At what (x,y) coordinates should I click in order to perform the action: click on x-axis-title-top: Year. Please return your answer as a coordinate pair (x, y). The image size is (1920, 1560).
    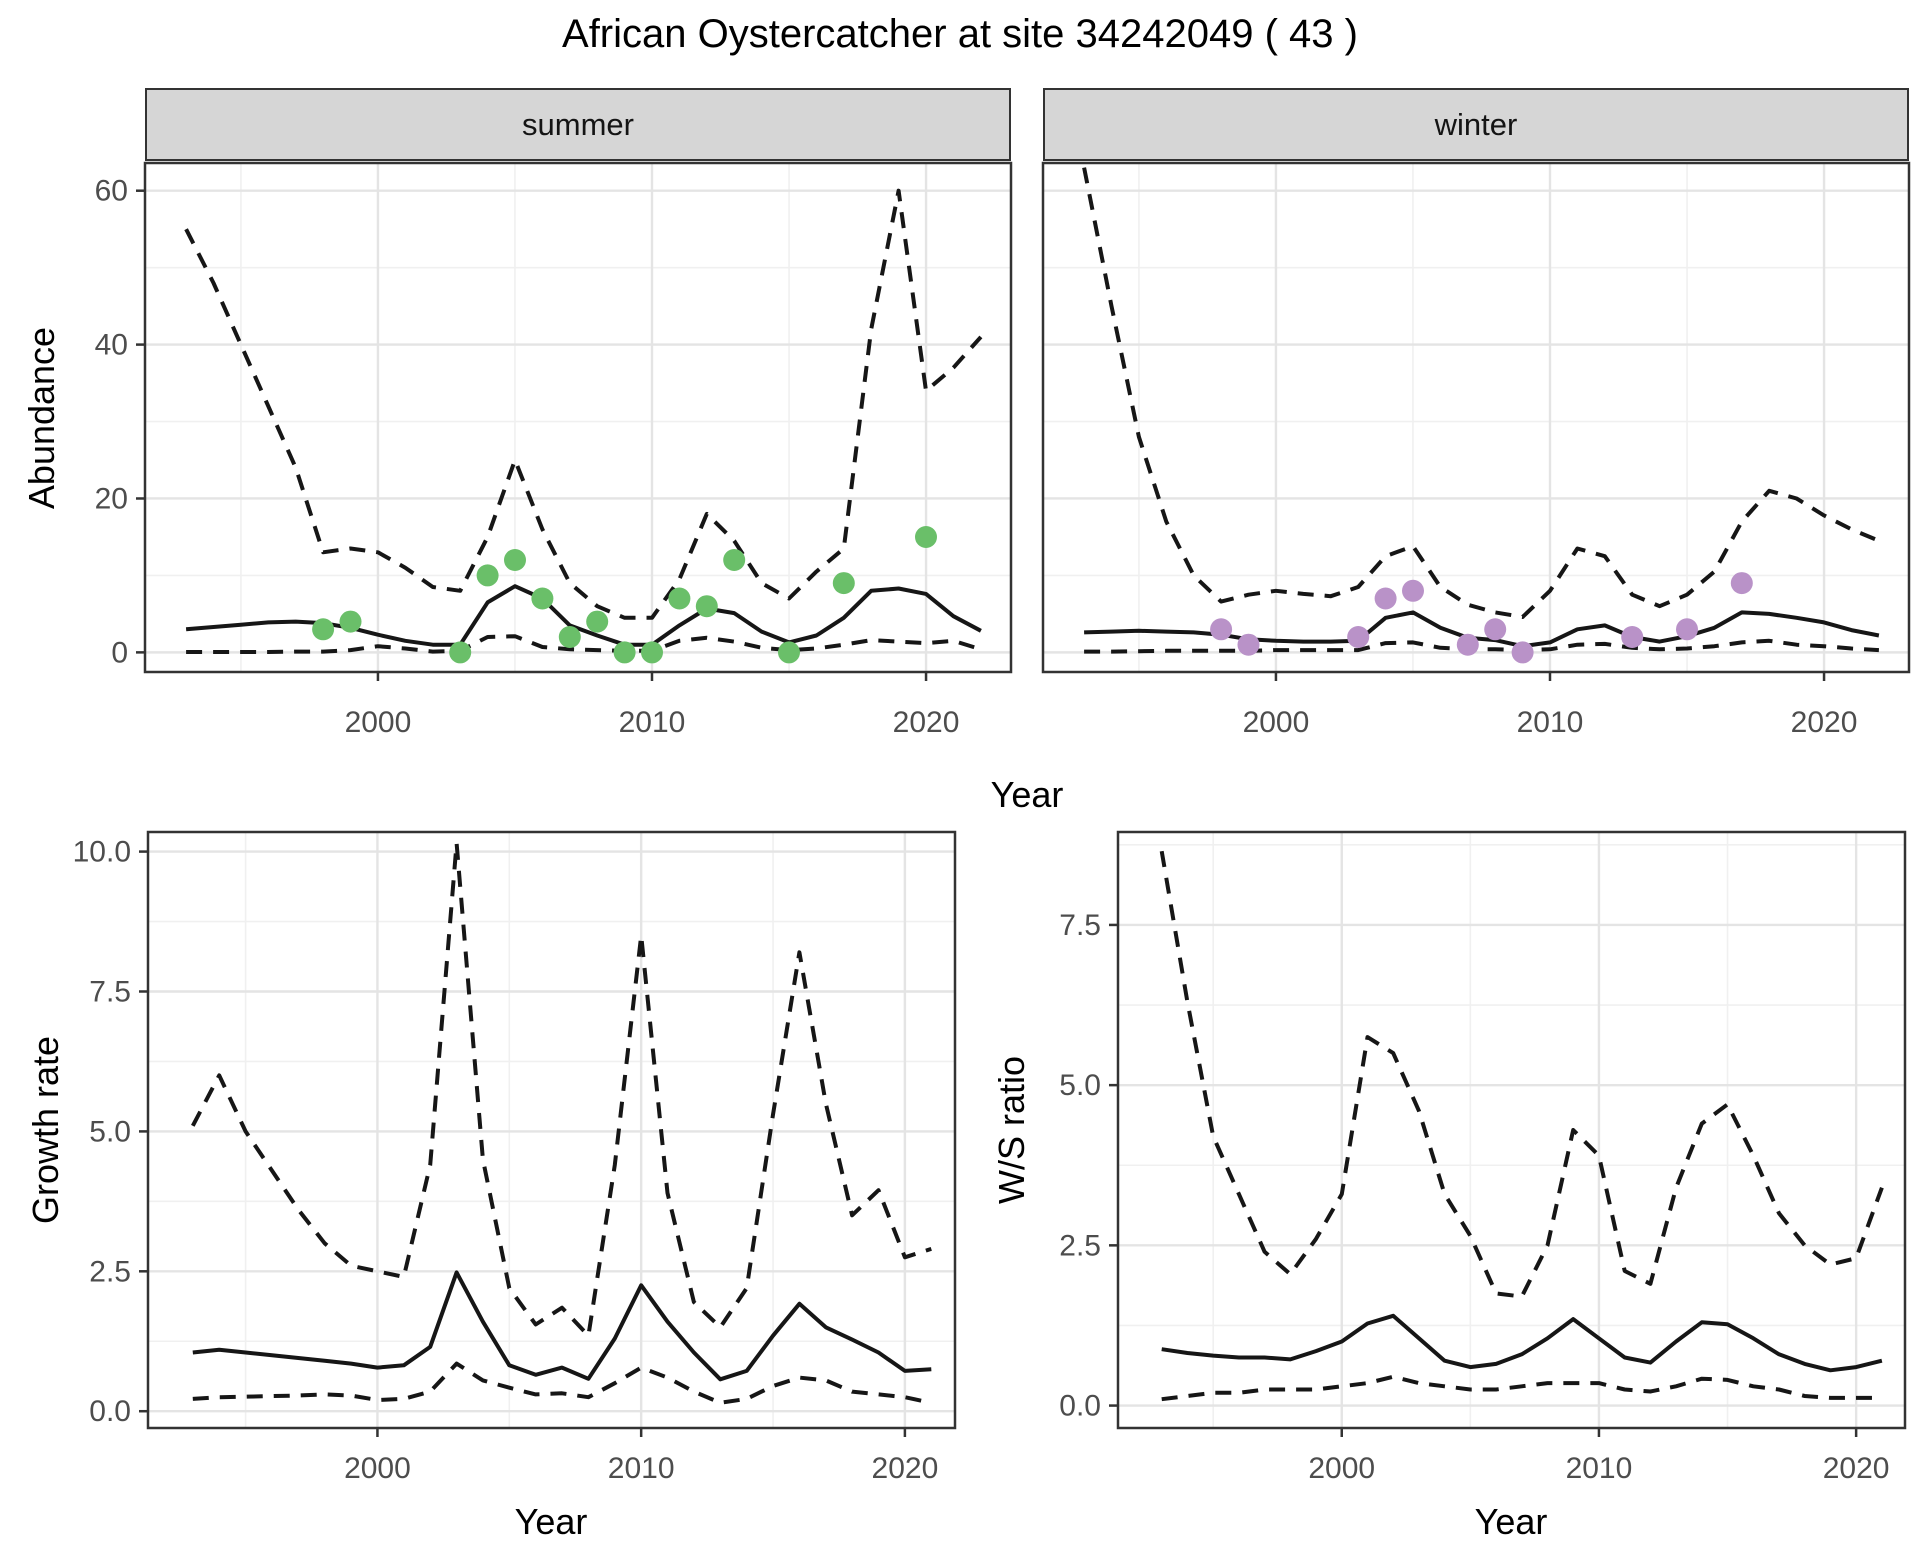
    Looking at the image, I should click on (1027, 794).